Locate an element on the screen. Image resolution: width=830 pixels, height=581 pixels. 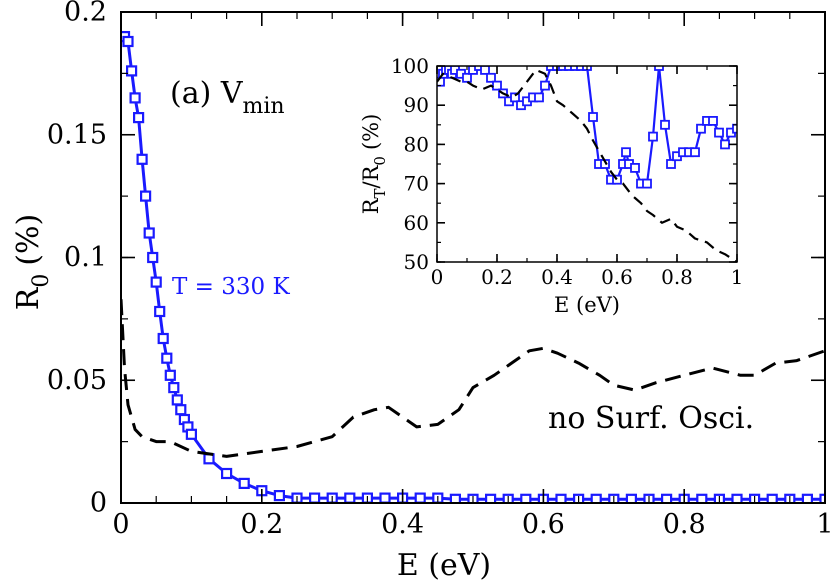
main-panel-label-sub: min is located at coordinates (264, 106).